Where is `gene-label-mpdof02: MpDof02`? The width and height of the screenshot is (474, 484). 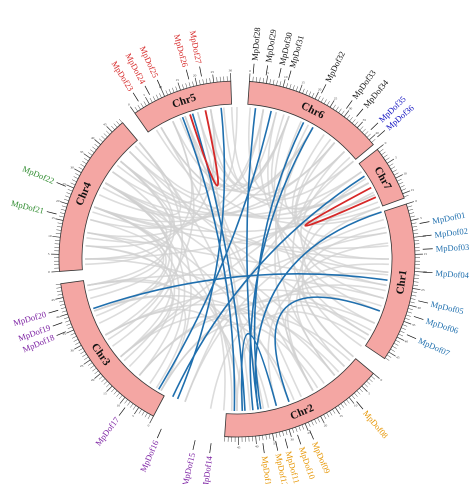
gene-label-mpdof02: MpDof02 is located at coordinates (451, 233).